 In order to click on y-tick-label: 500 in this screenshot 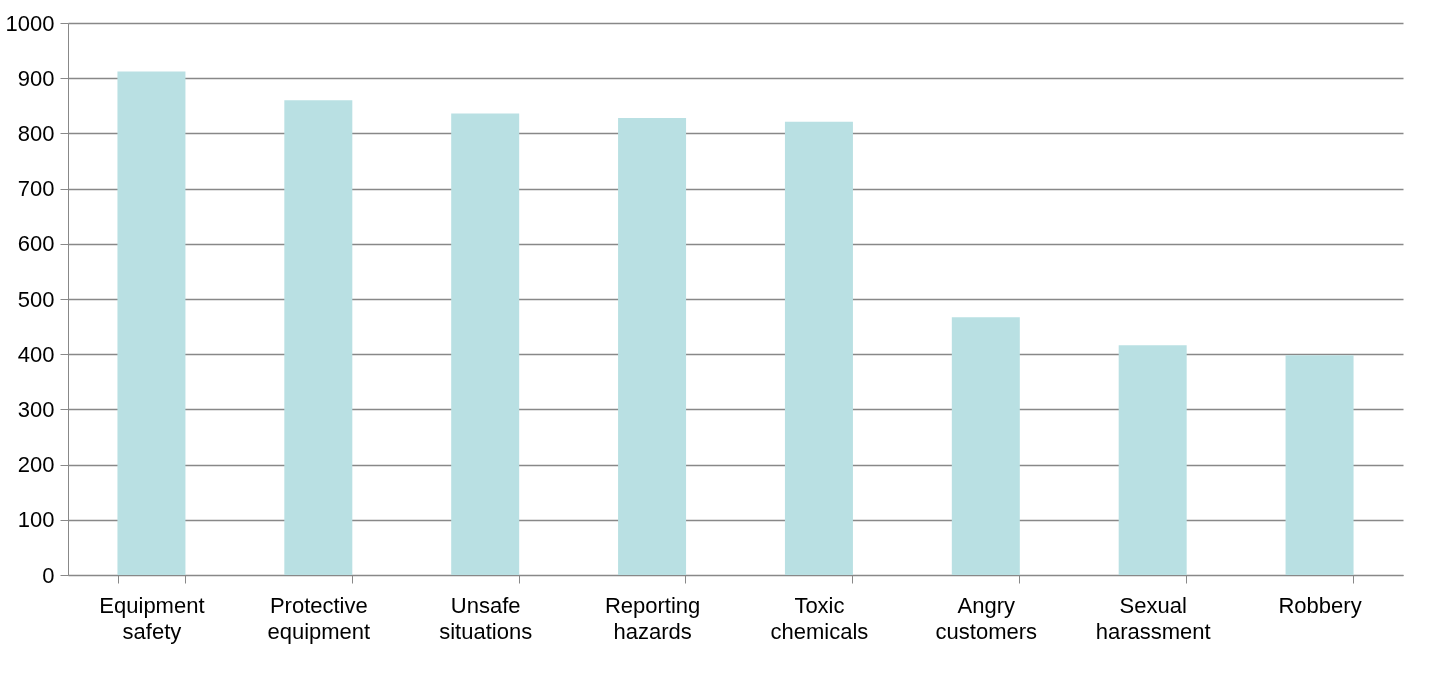, I will do `click(36, 299)`.